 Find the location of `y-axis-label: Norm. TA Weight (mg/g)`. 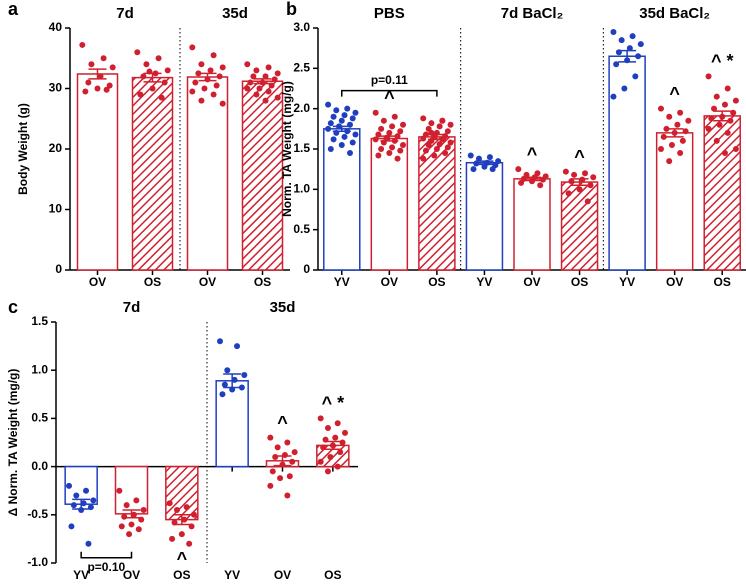

y-axis-label: Norm. TA Weight (mg/g) is located at coordinates (287, 149).